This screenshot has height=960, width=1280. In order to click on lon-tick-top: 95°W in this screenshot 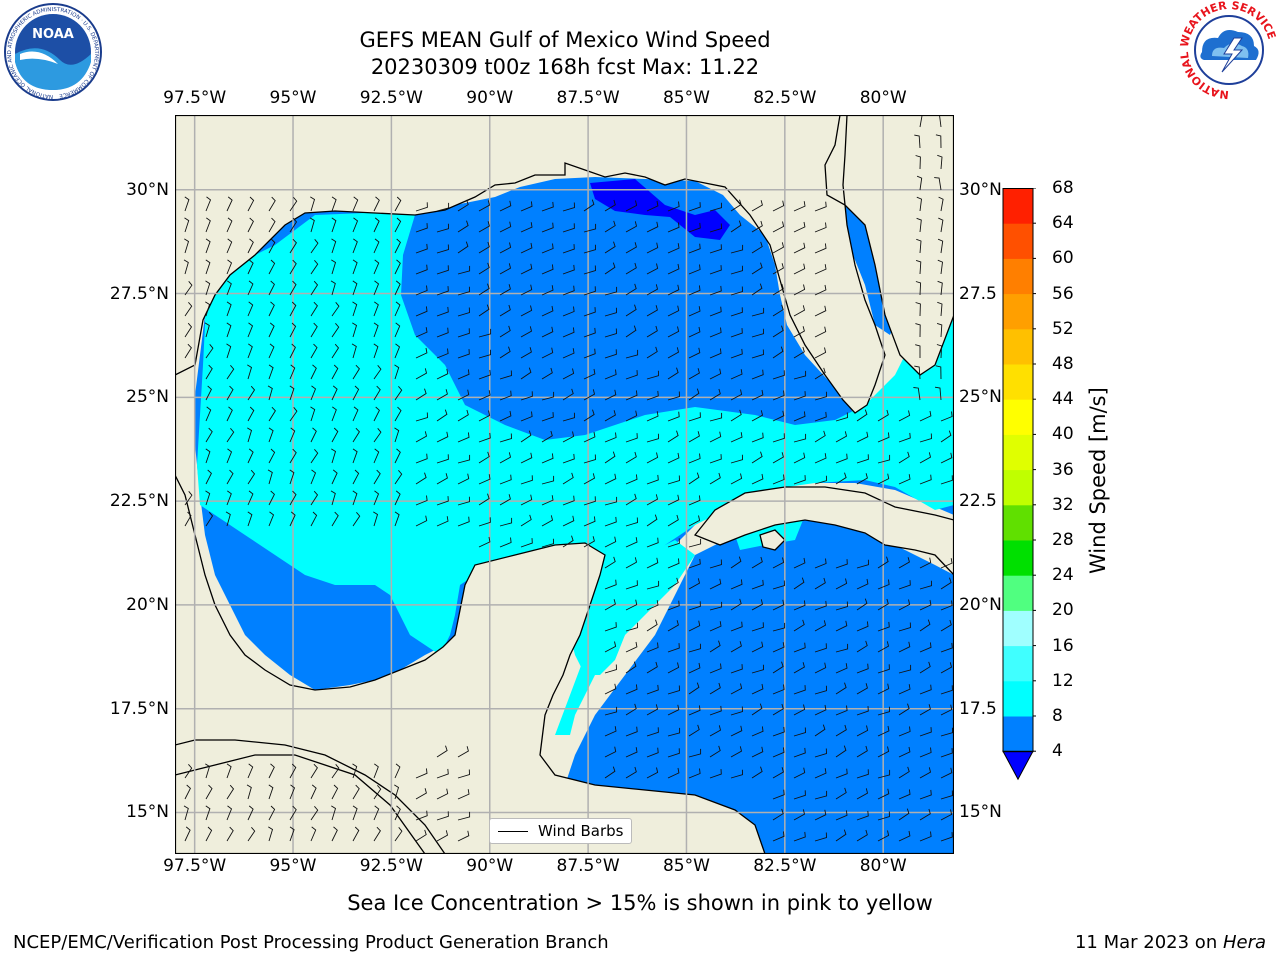, I will do `click(293, 98)`.